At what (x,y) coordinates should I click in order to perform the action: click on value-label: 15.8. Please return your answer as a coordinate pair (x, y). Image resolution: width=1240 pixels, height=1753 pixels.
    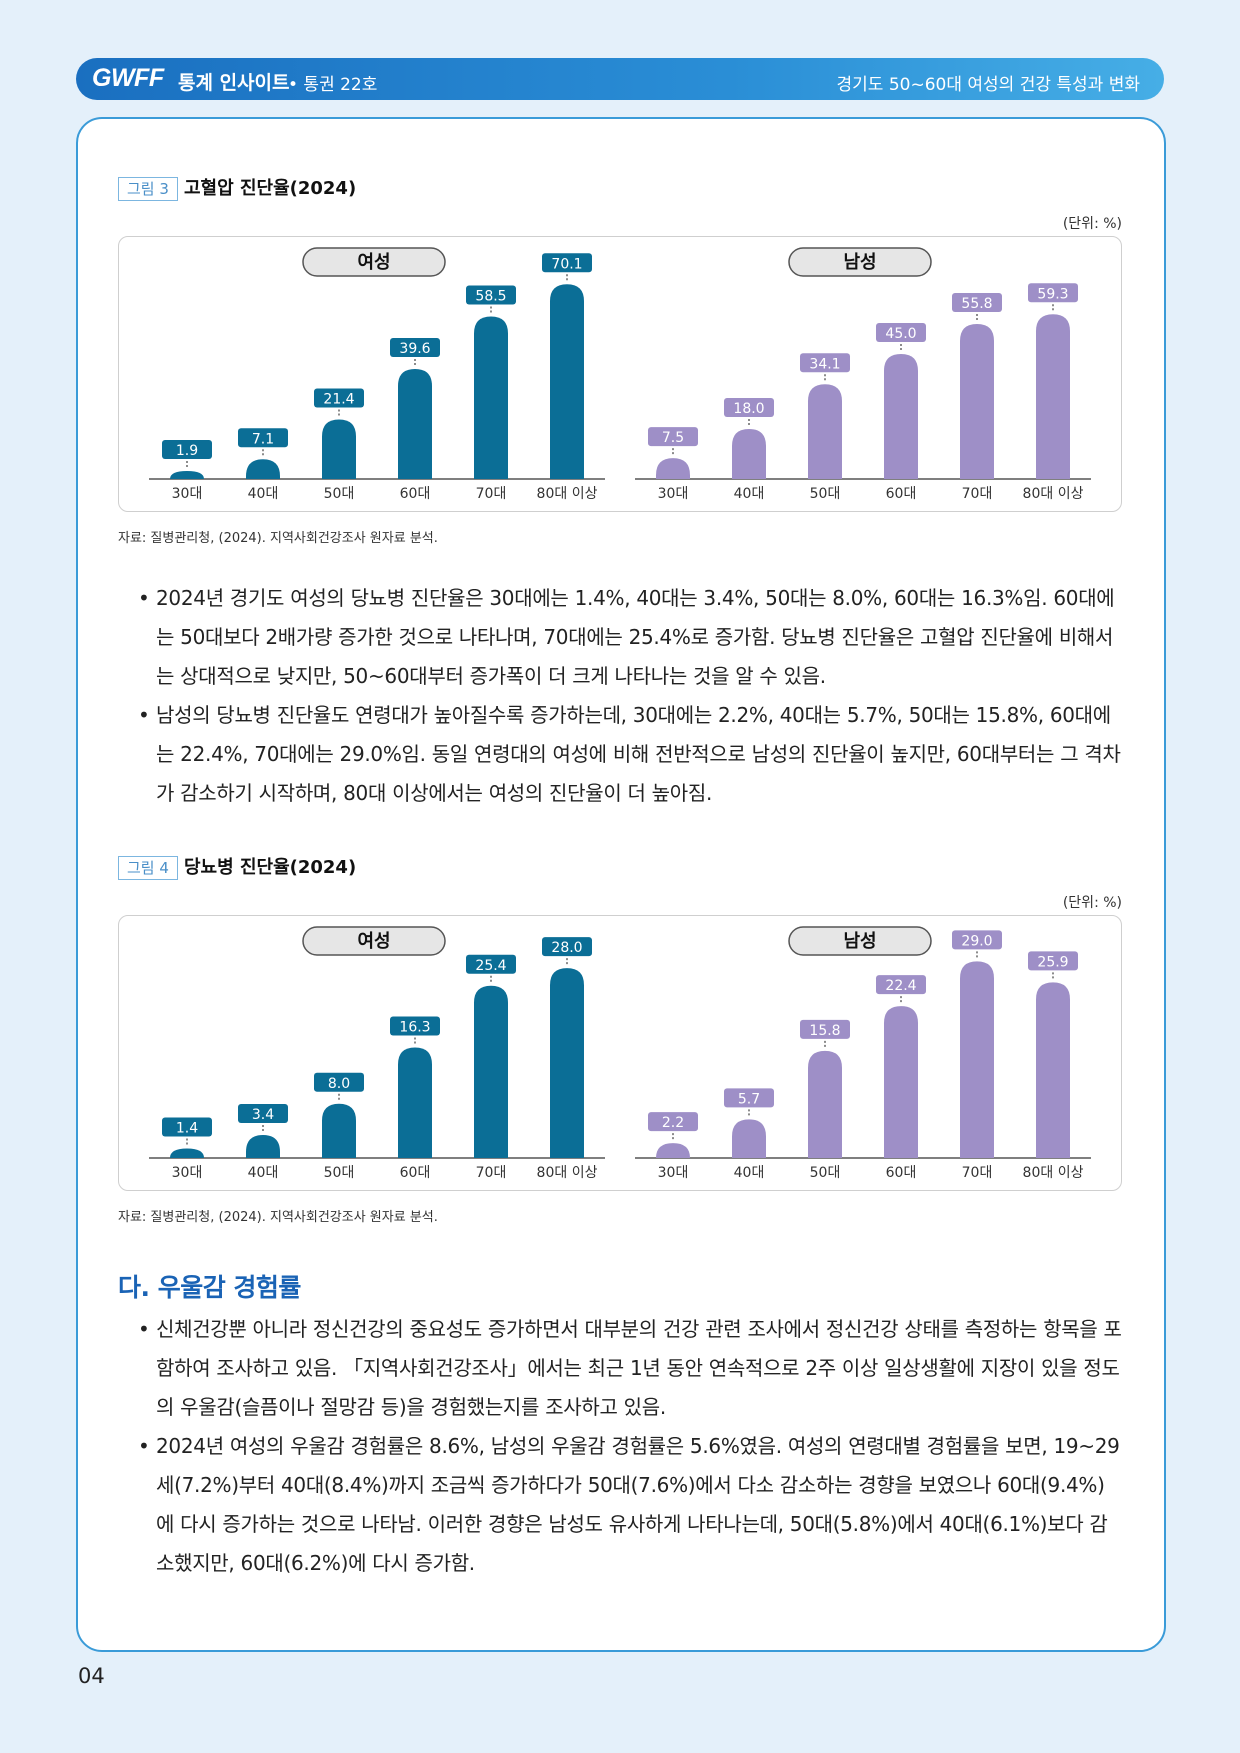
    Looking at the image, I should click on (824, 1031).